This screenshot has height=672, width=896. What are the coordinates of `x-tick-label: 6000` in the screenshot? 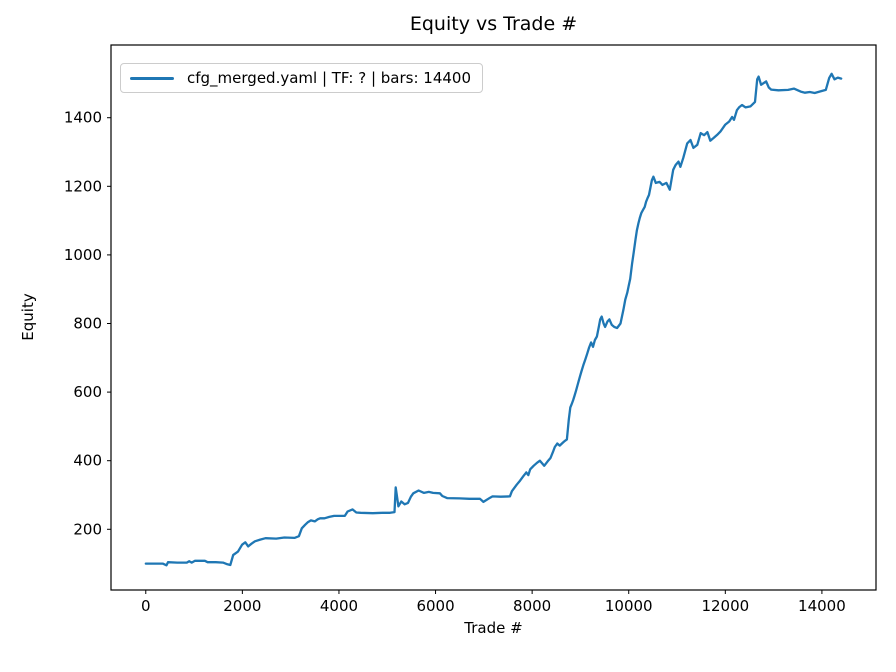 It's located at (435, 606).